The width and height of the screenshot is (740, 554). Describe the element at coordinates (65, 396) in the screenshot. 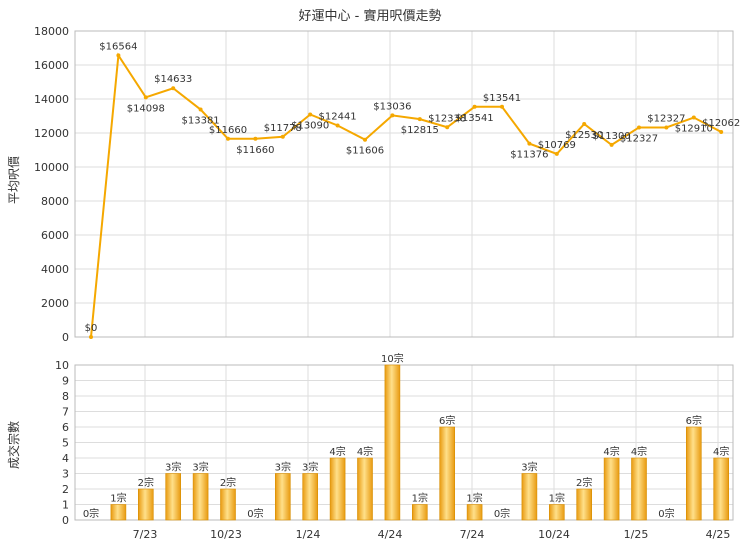

I see `bar-y-tick-label: 8` at that location.